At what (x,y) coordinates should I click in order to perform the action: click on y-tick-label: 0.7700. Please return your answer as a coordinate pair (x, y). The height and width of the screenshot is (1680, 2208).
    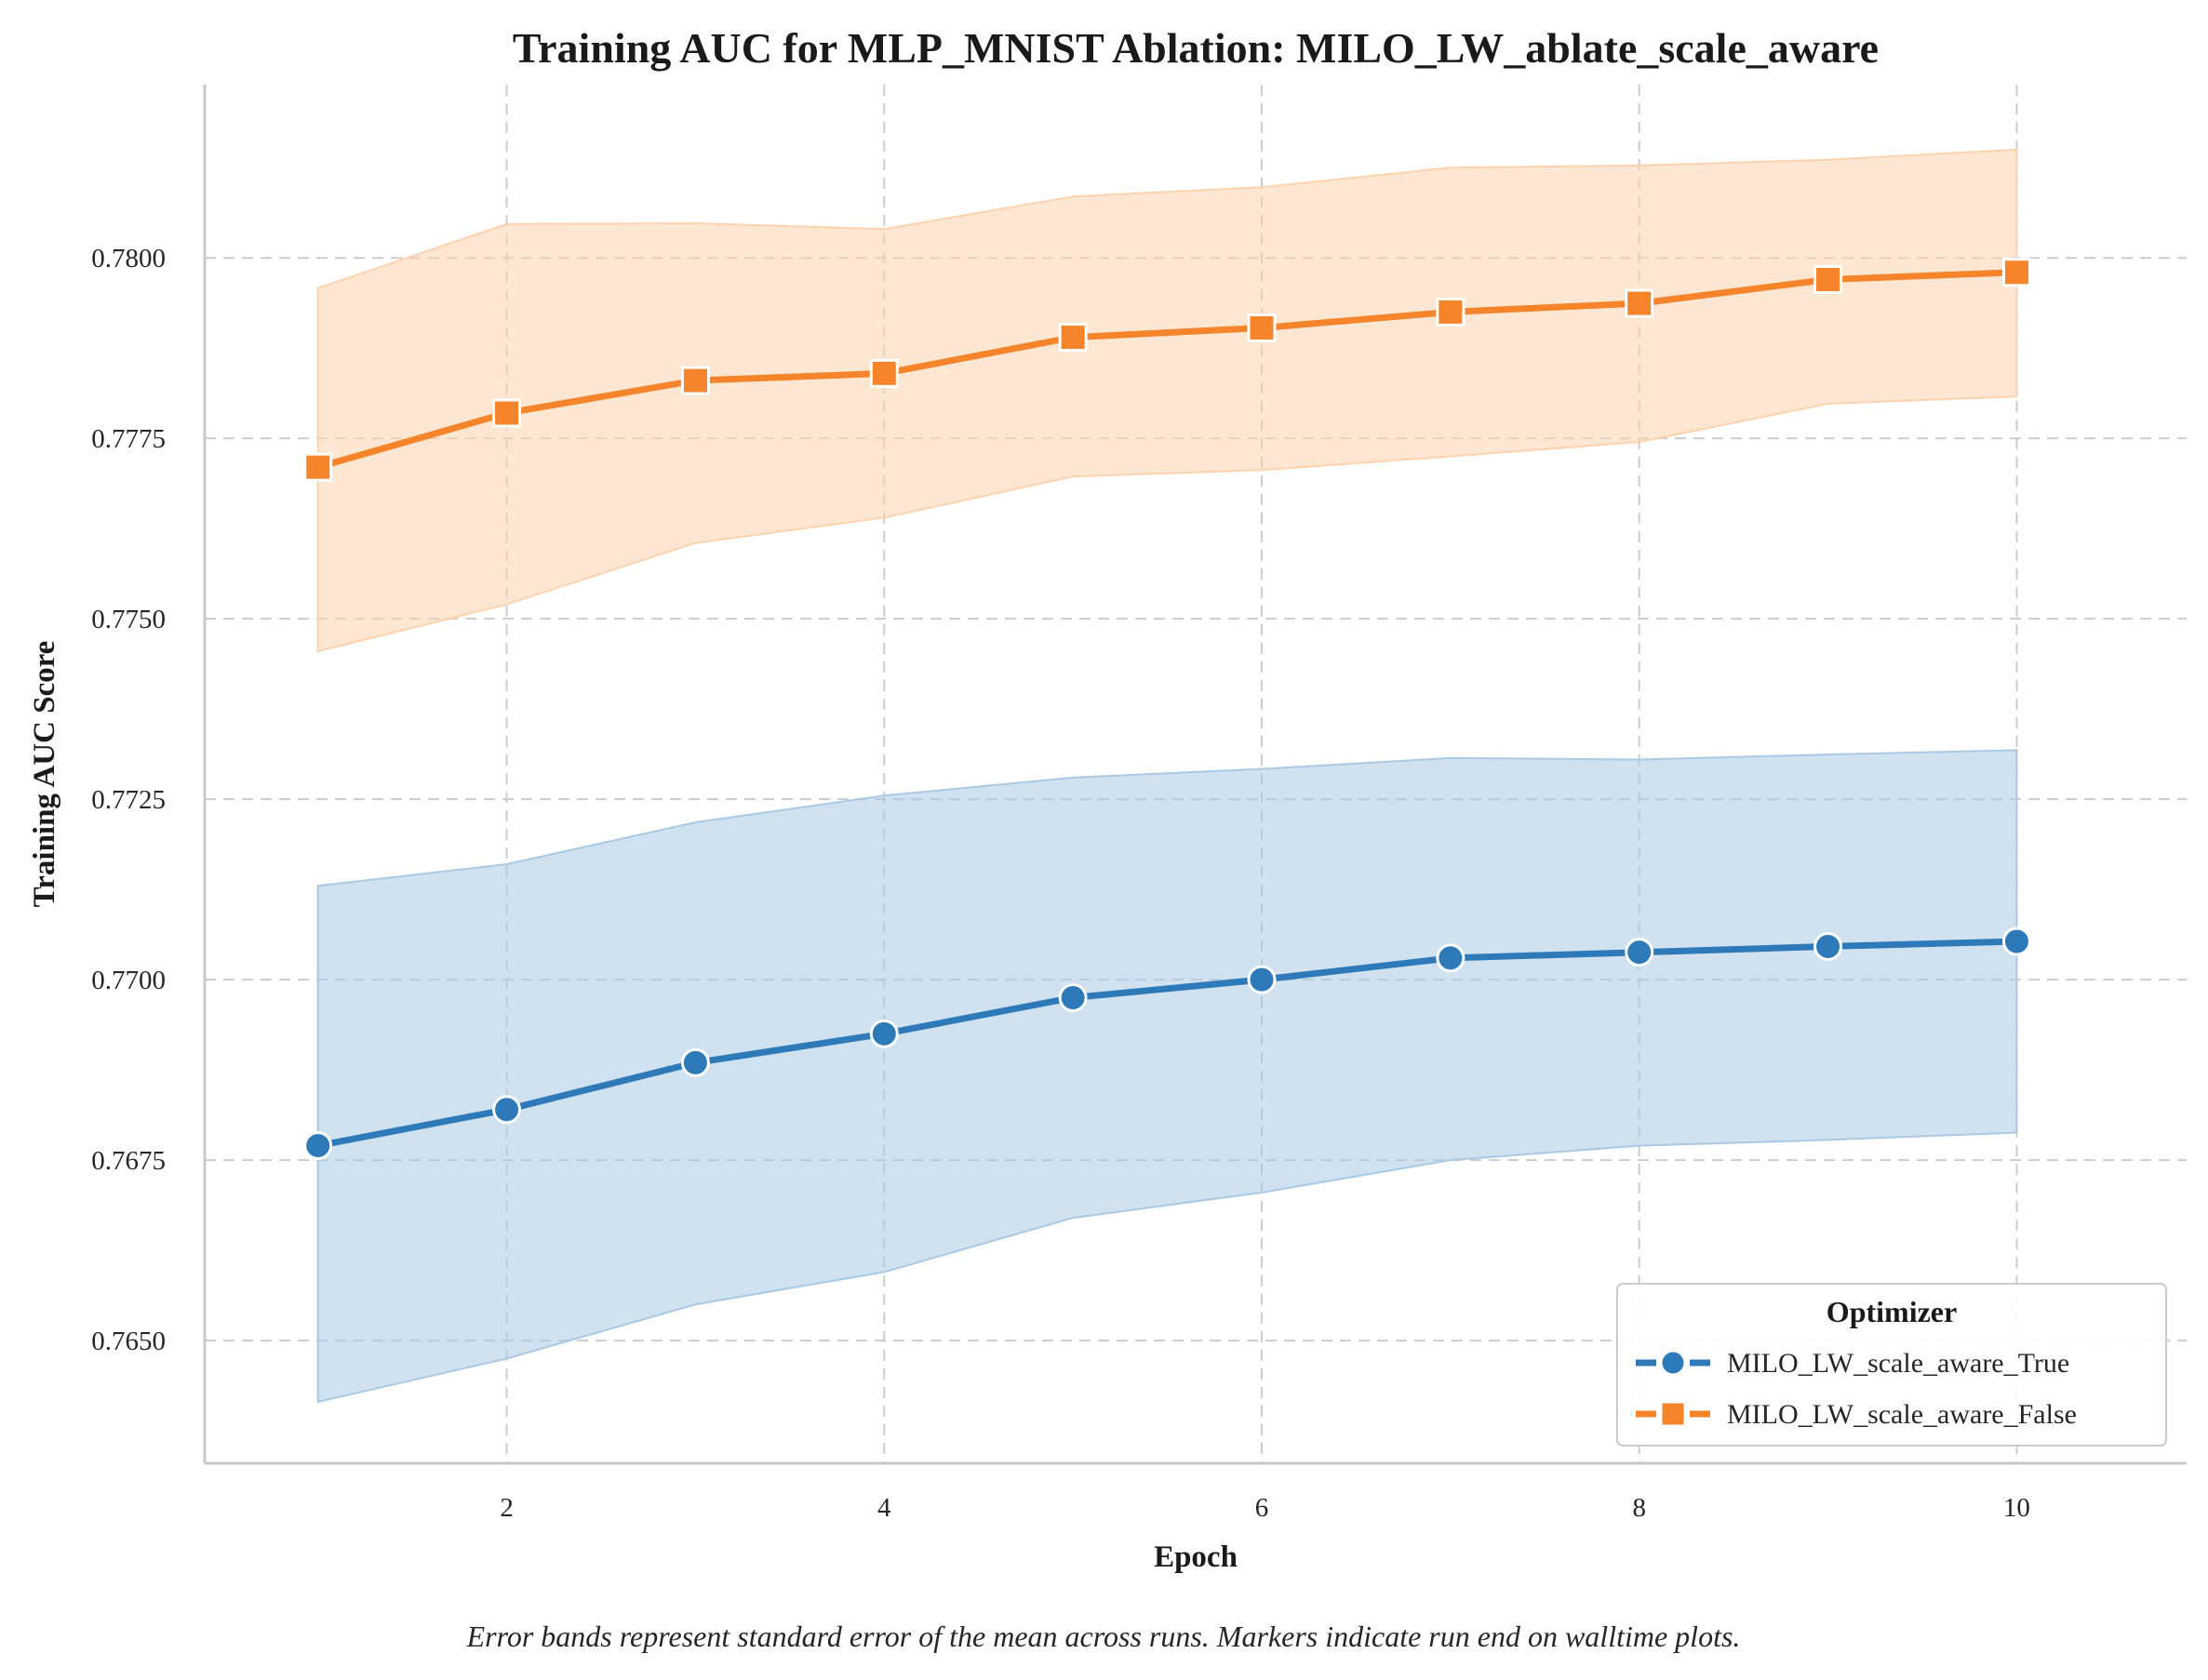
    Looking at the image, I should click on (128, 980).